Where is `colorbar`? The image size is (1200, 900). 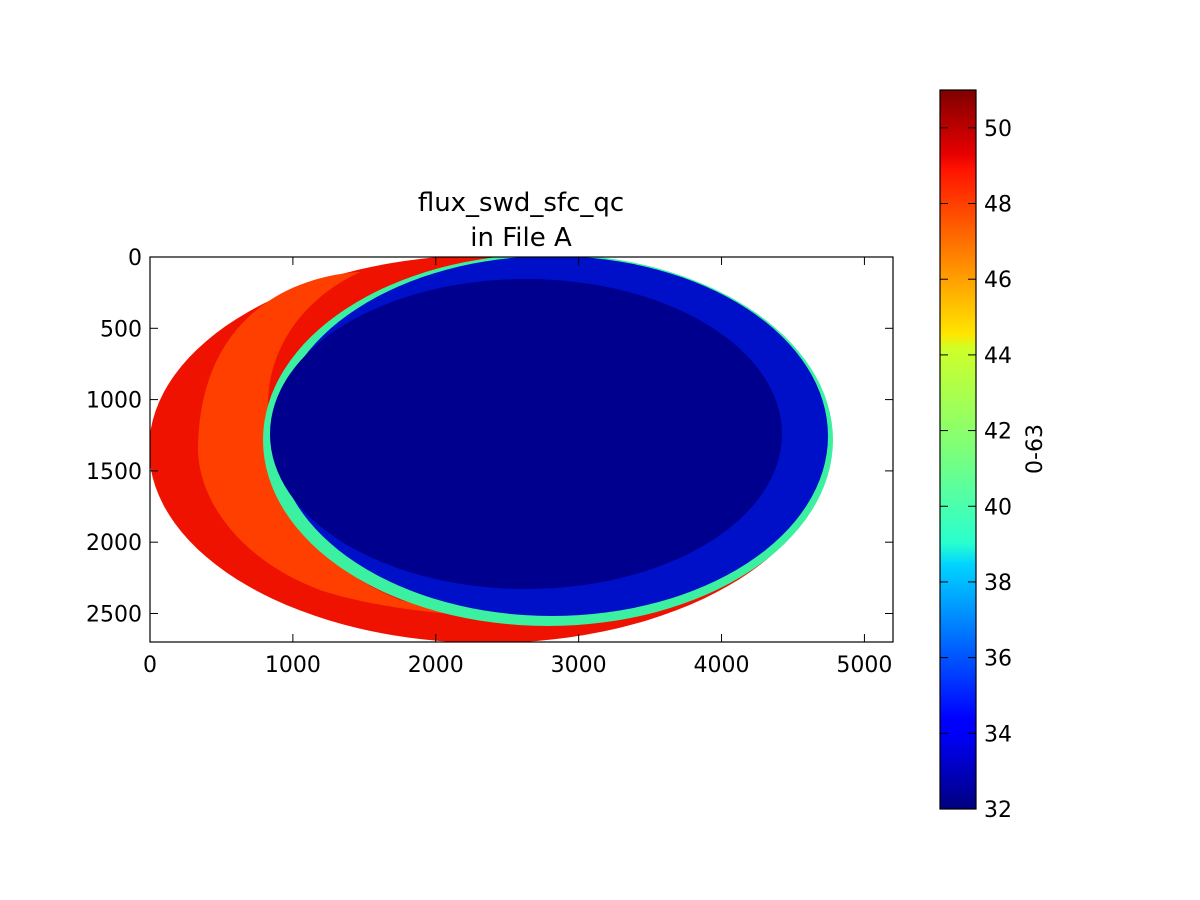
colorbar is located at coordinates (958, 449).